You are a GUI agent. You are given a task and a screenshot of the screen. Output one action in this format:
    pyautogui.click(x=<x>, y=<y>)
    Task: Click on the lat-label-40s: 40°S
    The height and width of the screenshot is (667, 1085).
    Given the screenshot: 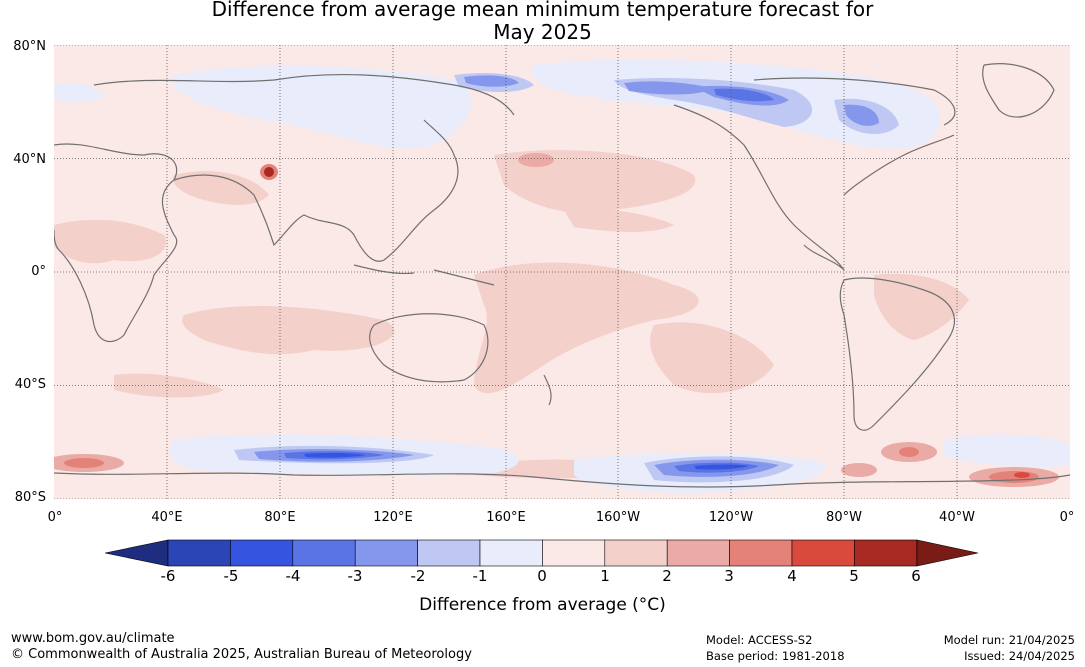 What is the action you would take?
    pyautogui.click(x=30, y=384)
    